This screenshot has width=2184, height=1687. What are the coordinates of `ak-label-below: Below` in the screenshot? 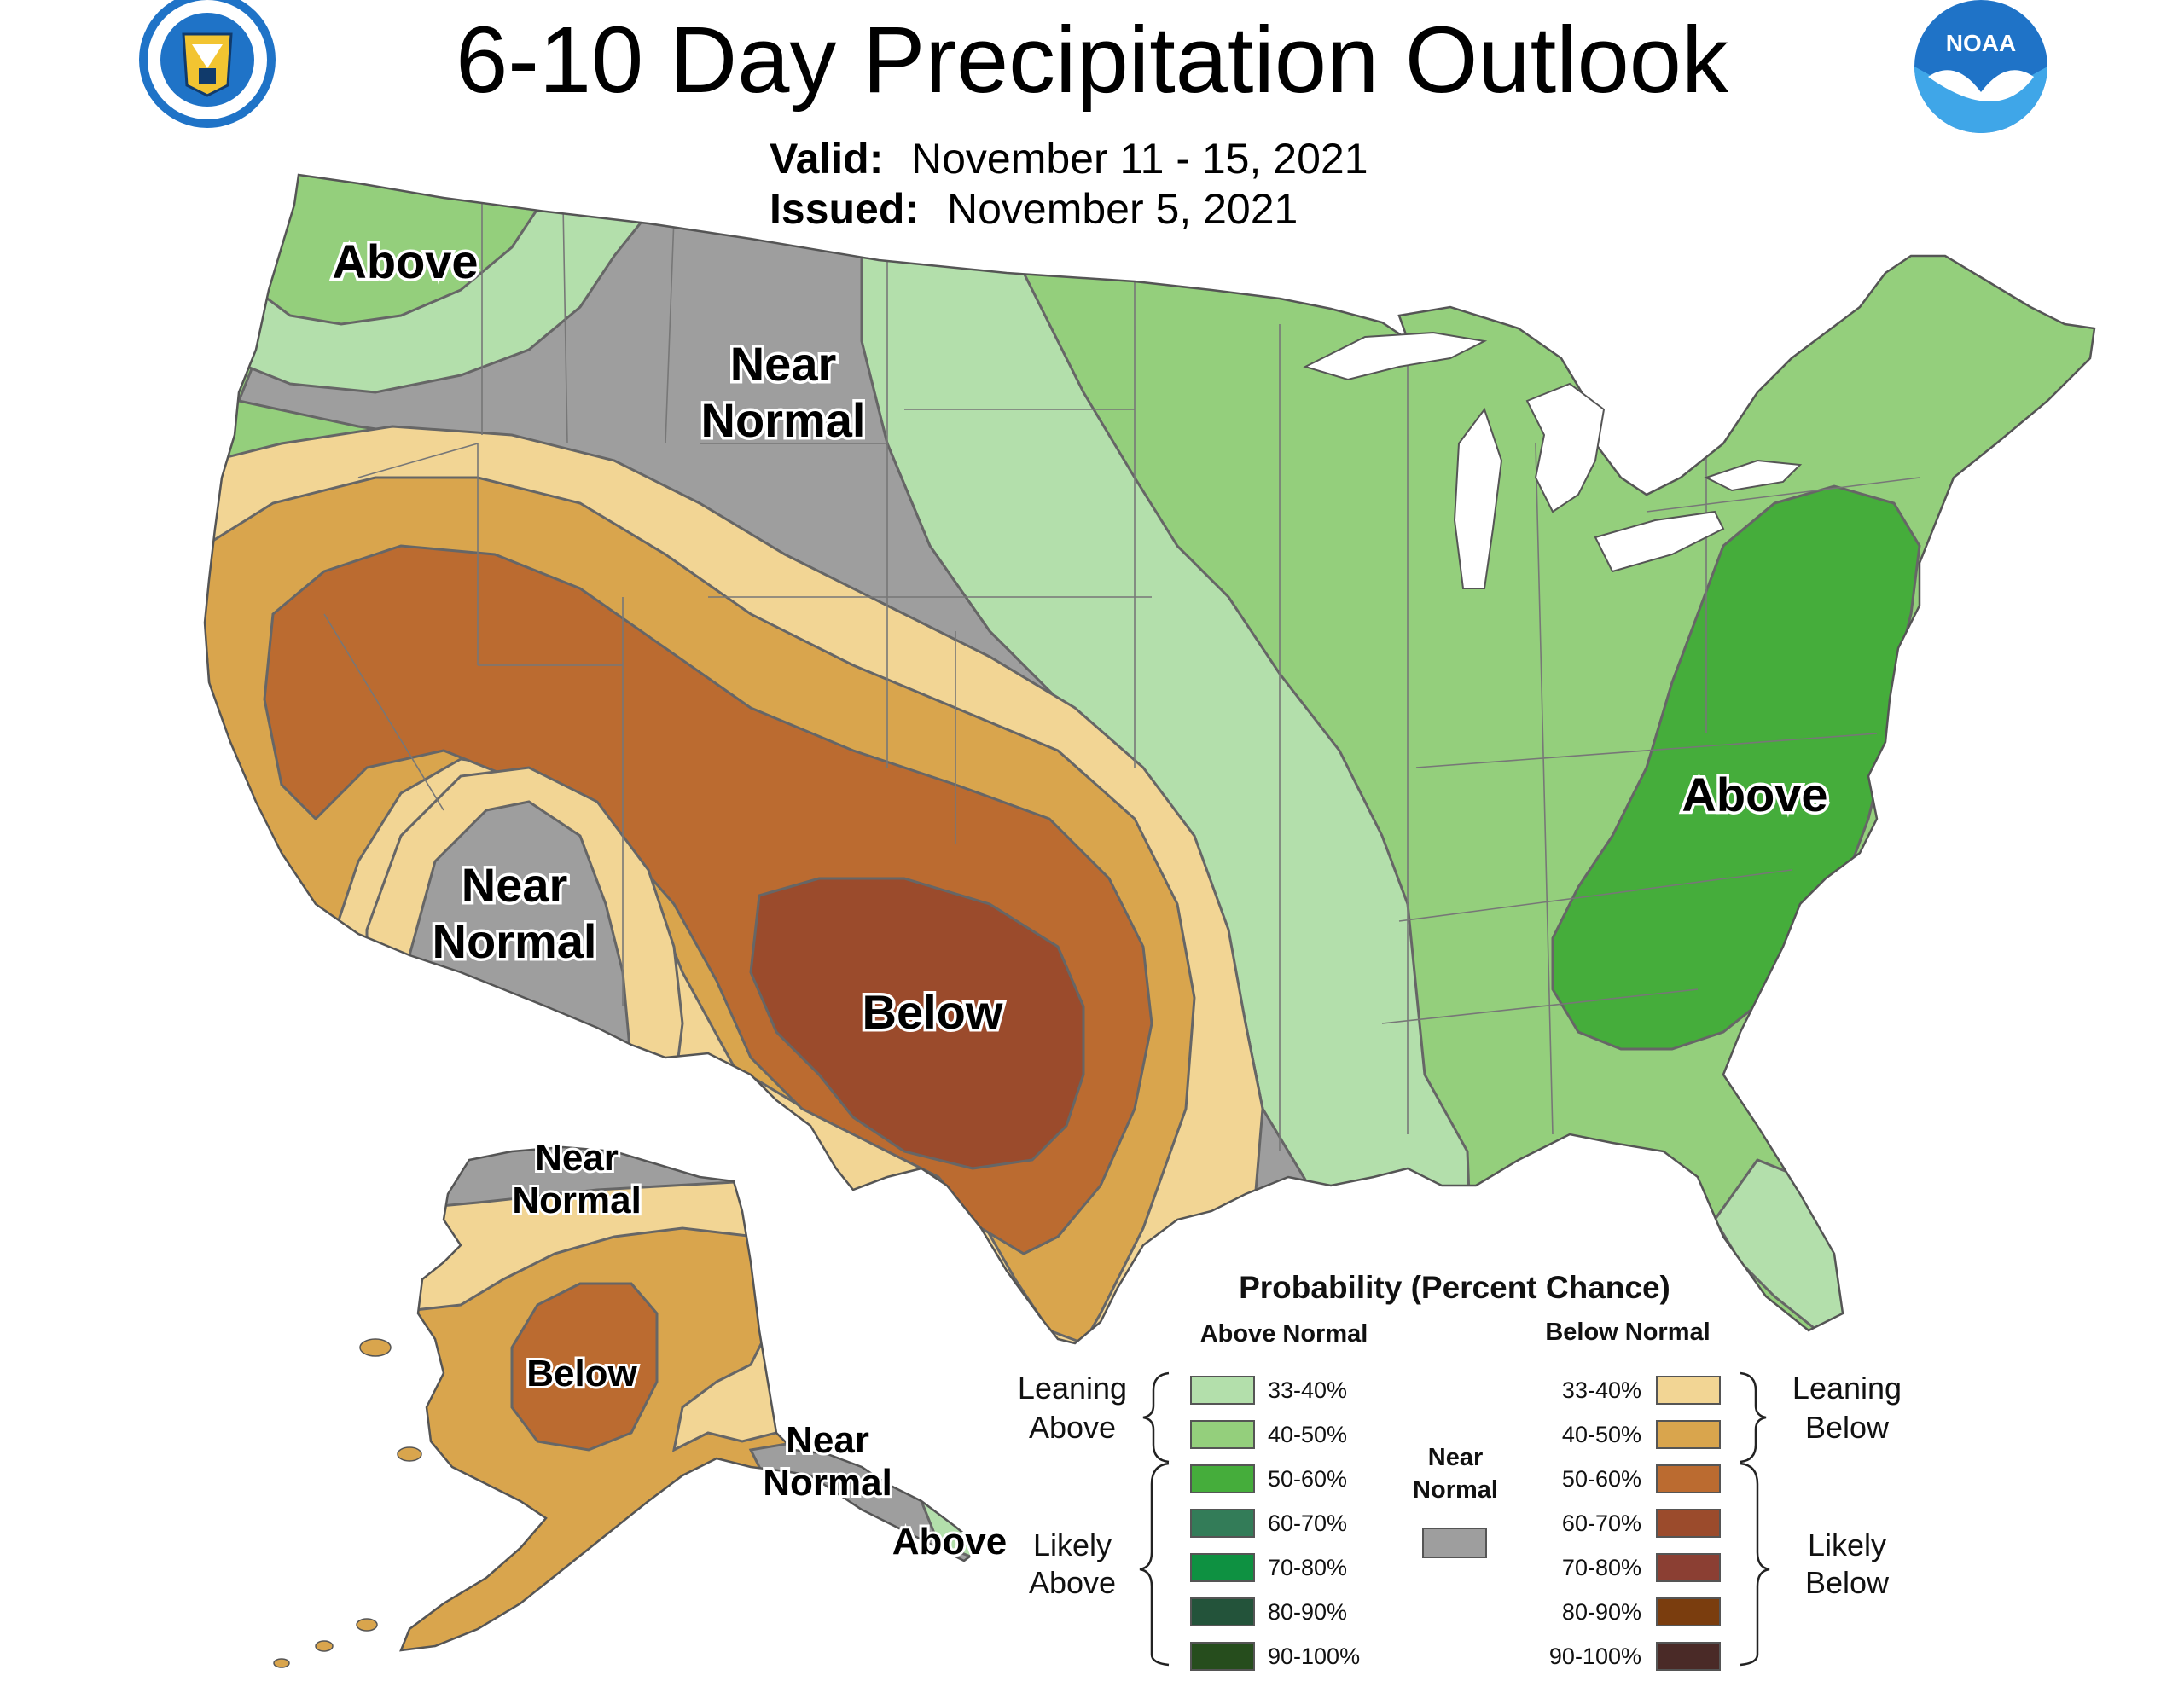 It's located at (582, 1374).